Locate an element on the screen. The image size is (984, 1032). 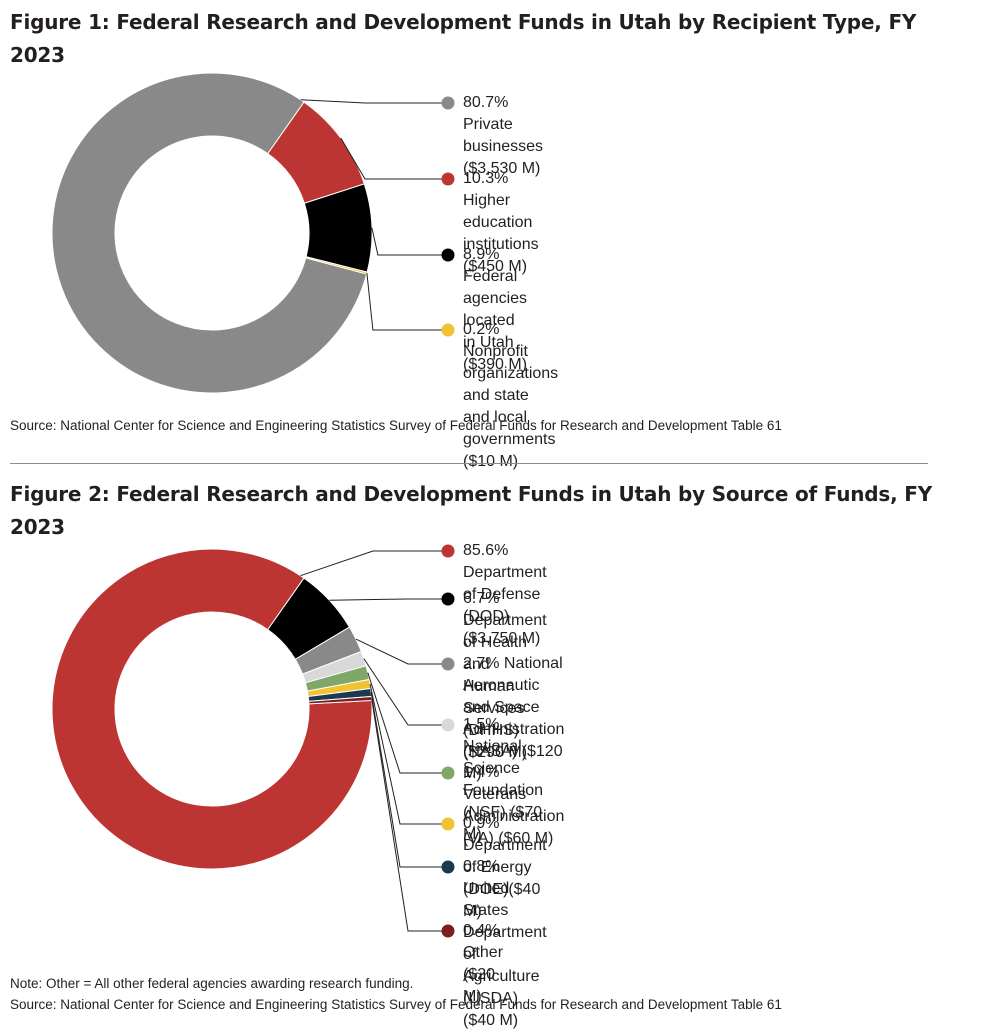
figure1-legend-label-1: 80.7% Private businesses ($3,530 M) is located at coordinates (503, 135).